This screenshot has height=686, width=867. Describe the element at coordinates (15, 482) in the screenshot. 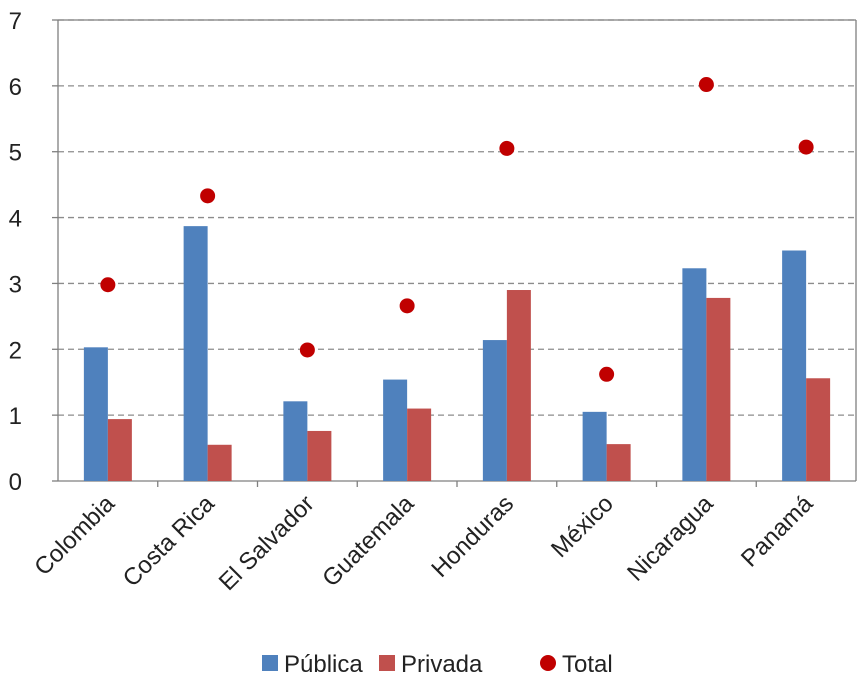

I see `y-tick-label: 0` at that location.